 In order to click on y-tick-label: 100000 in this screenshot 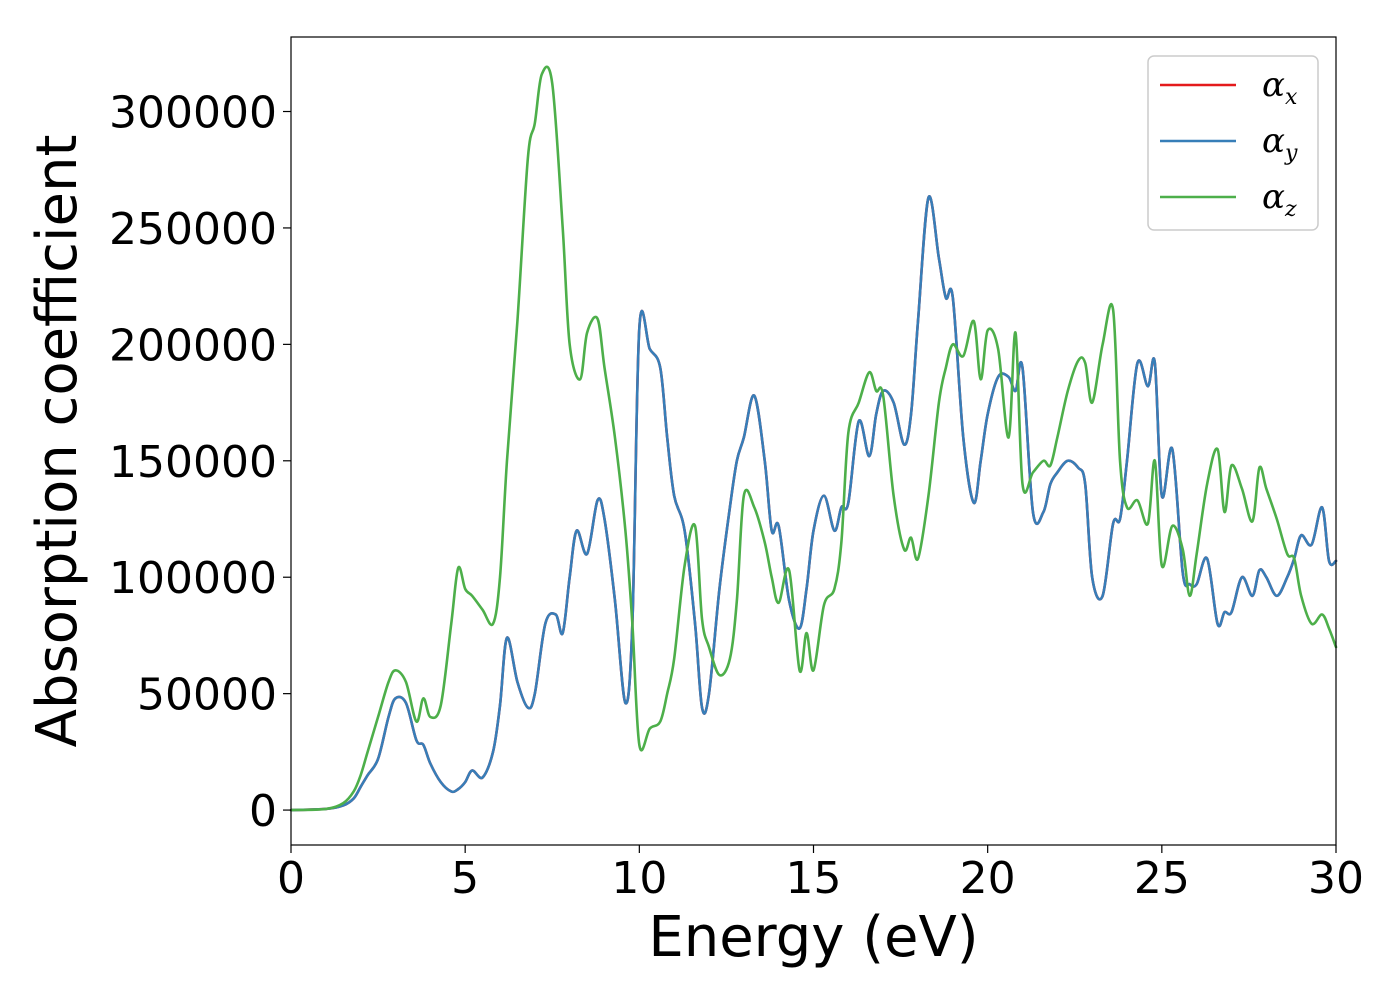, I will do `click(193, 578)`.